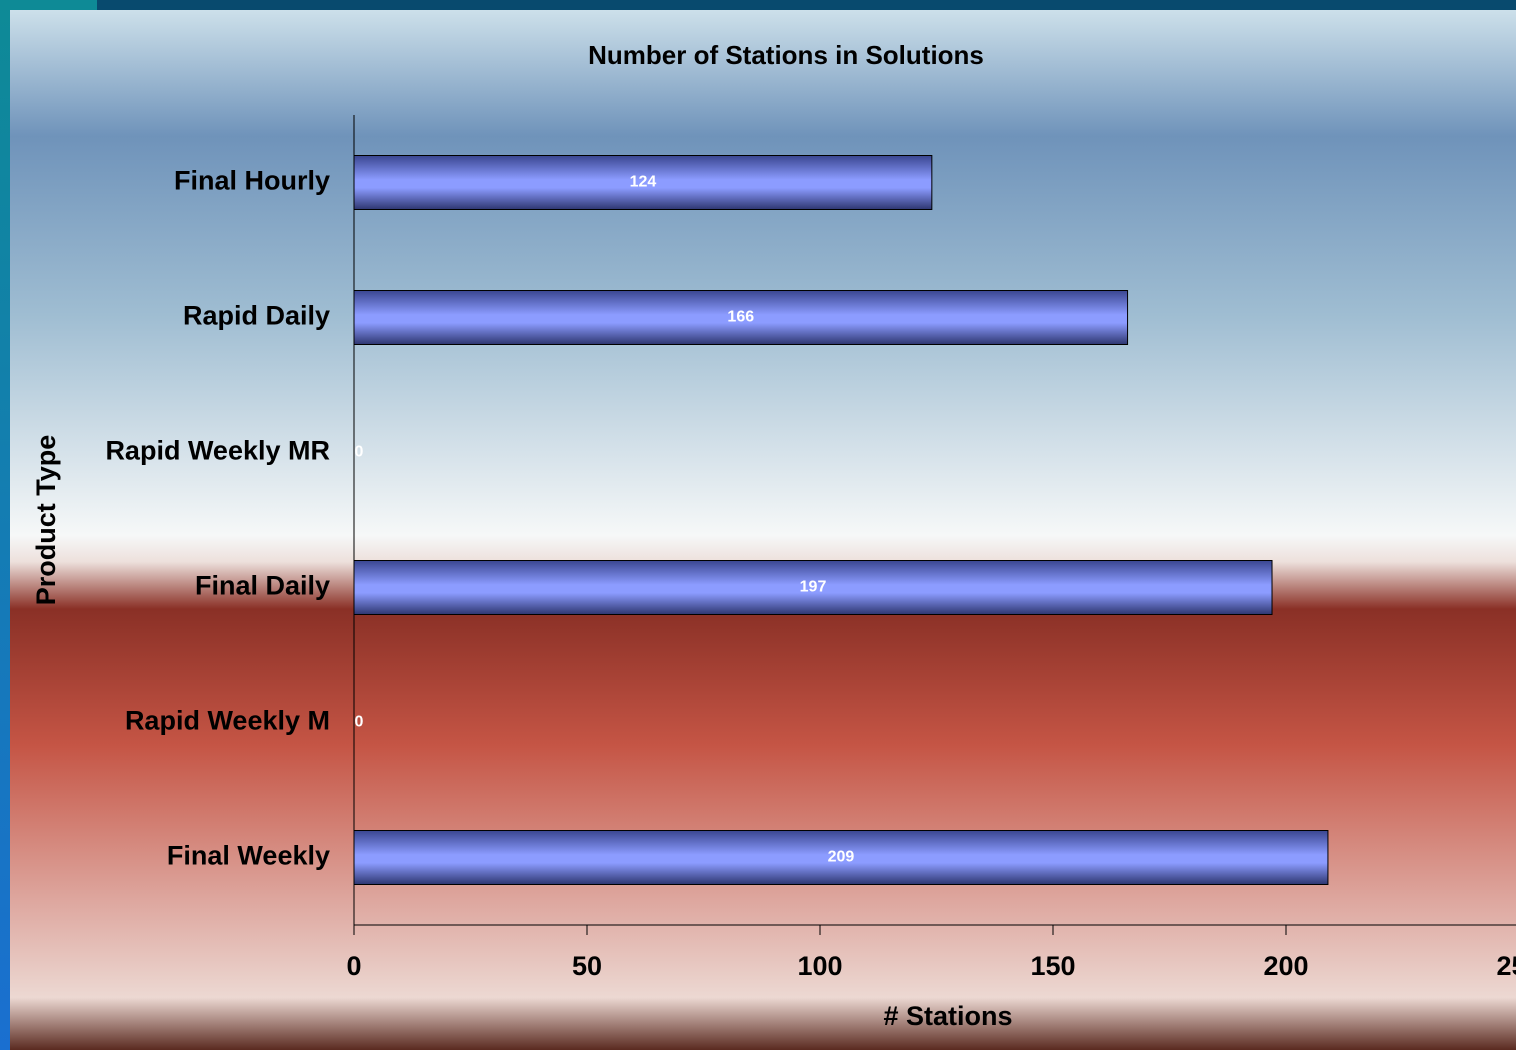  Describe the element at coordinates (248, 856) in the screenshot. I see `y-tick-label: Final Weekly` at that location.